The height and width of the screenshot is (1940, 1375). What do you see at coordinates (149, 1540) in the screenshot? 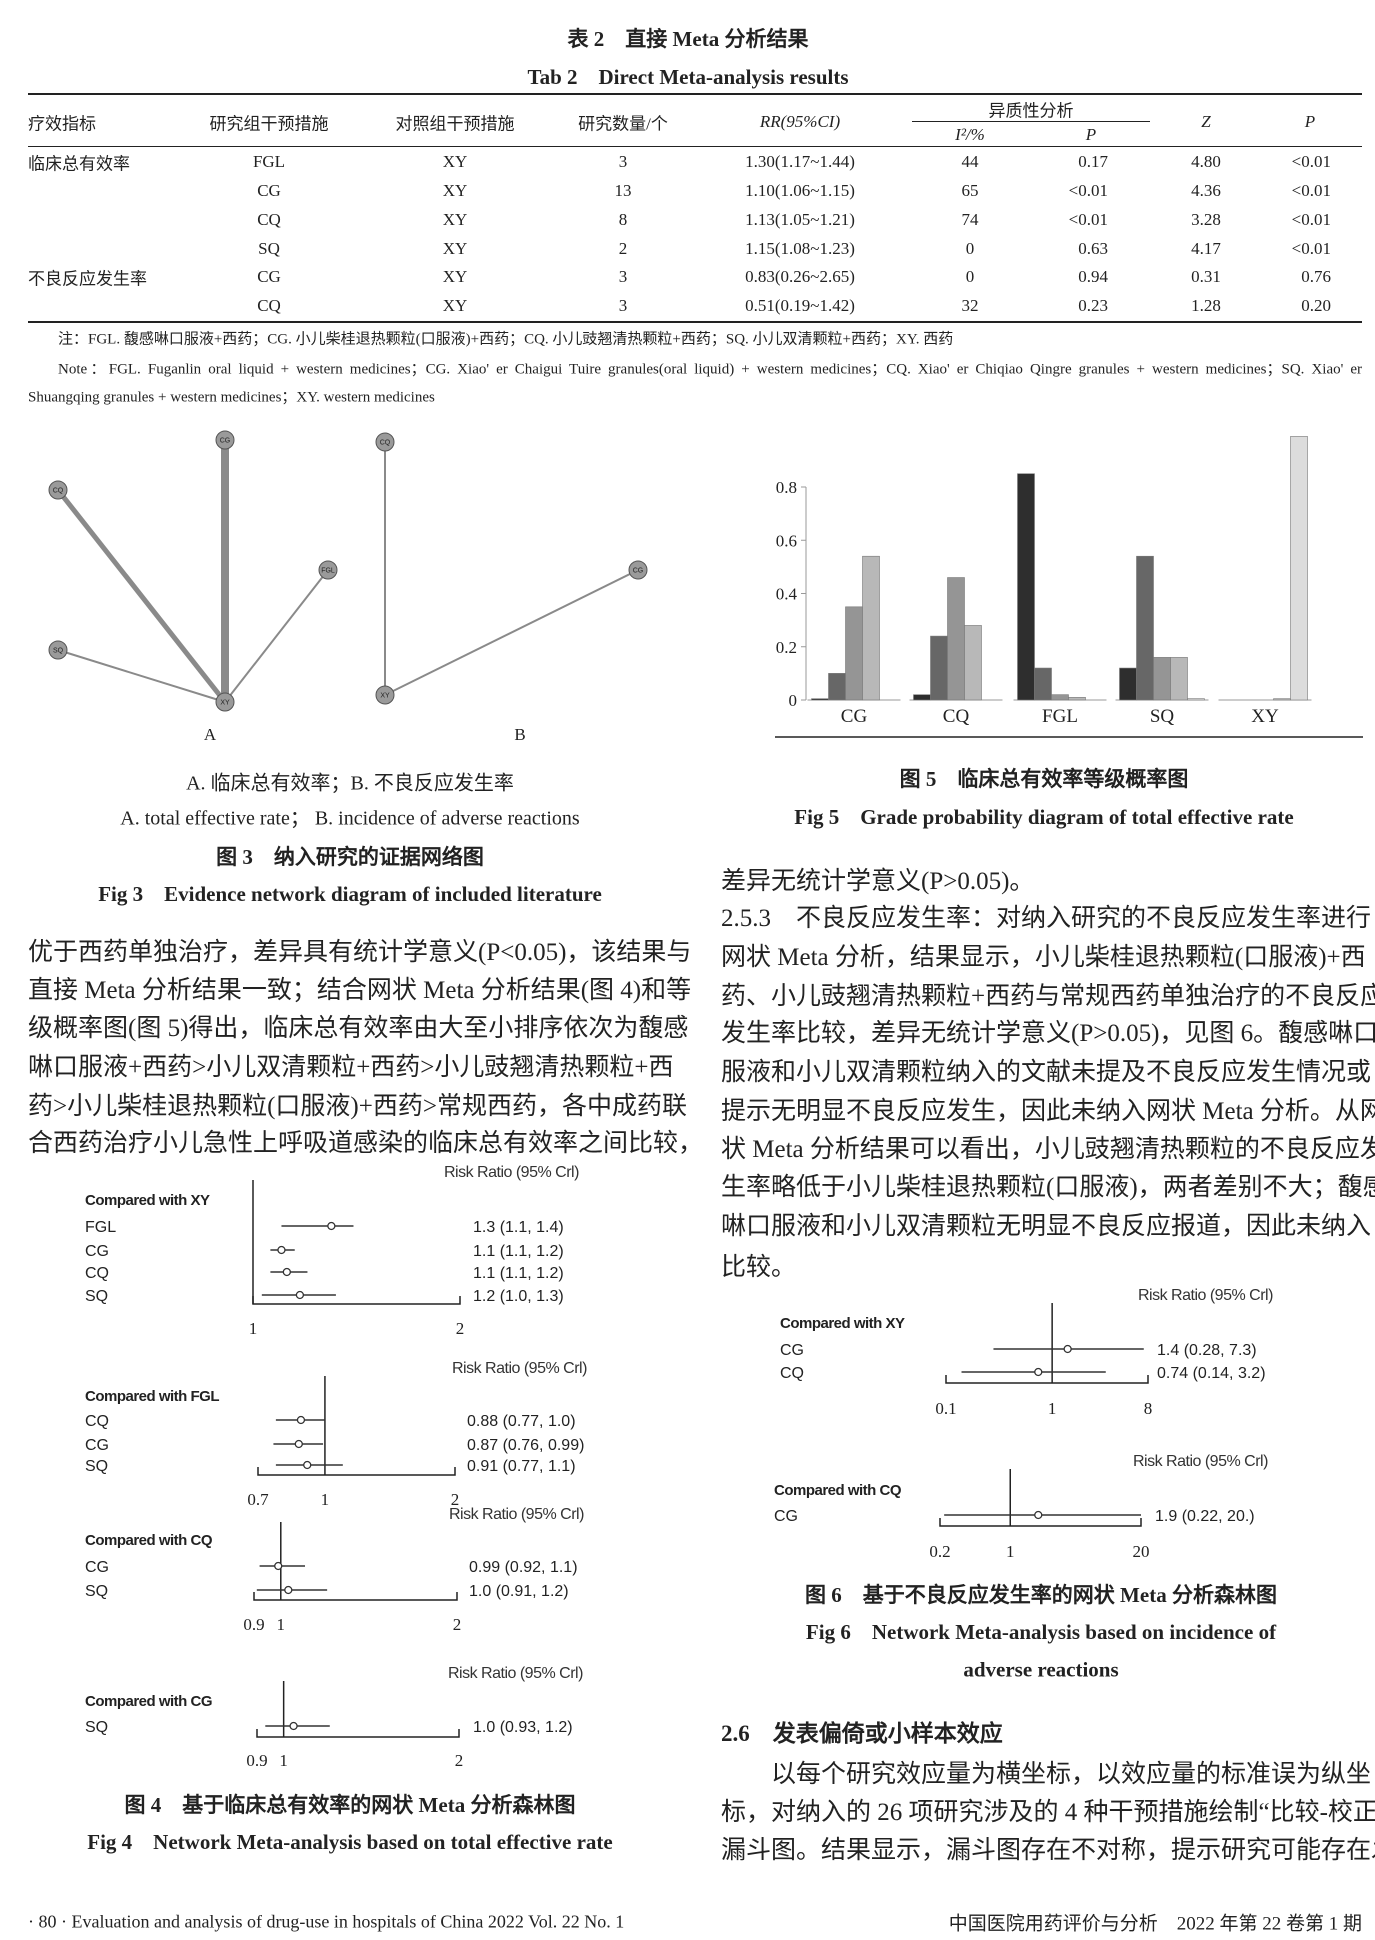
I see `forest-comparator: Compared with CQ` at bounding box center [149, 1540].